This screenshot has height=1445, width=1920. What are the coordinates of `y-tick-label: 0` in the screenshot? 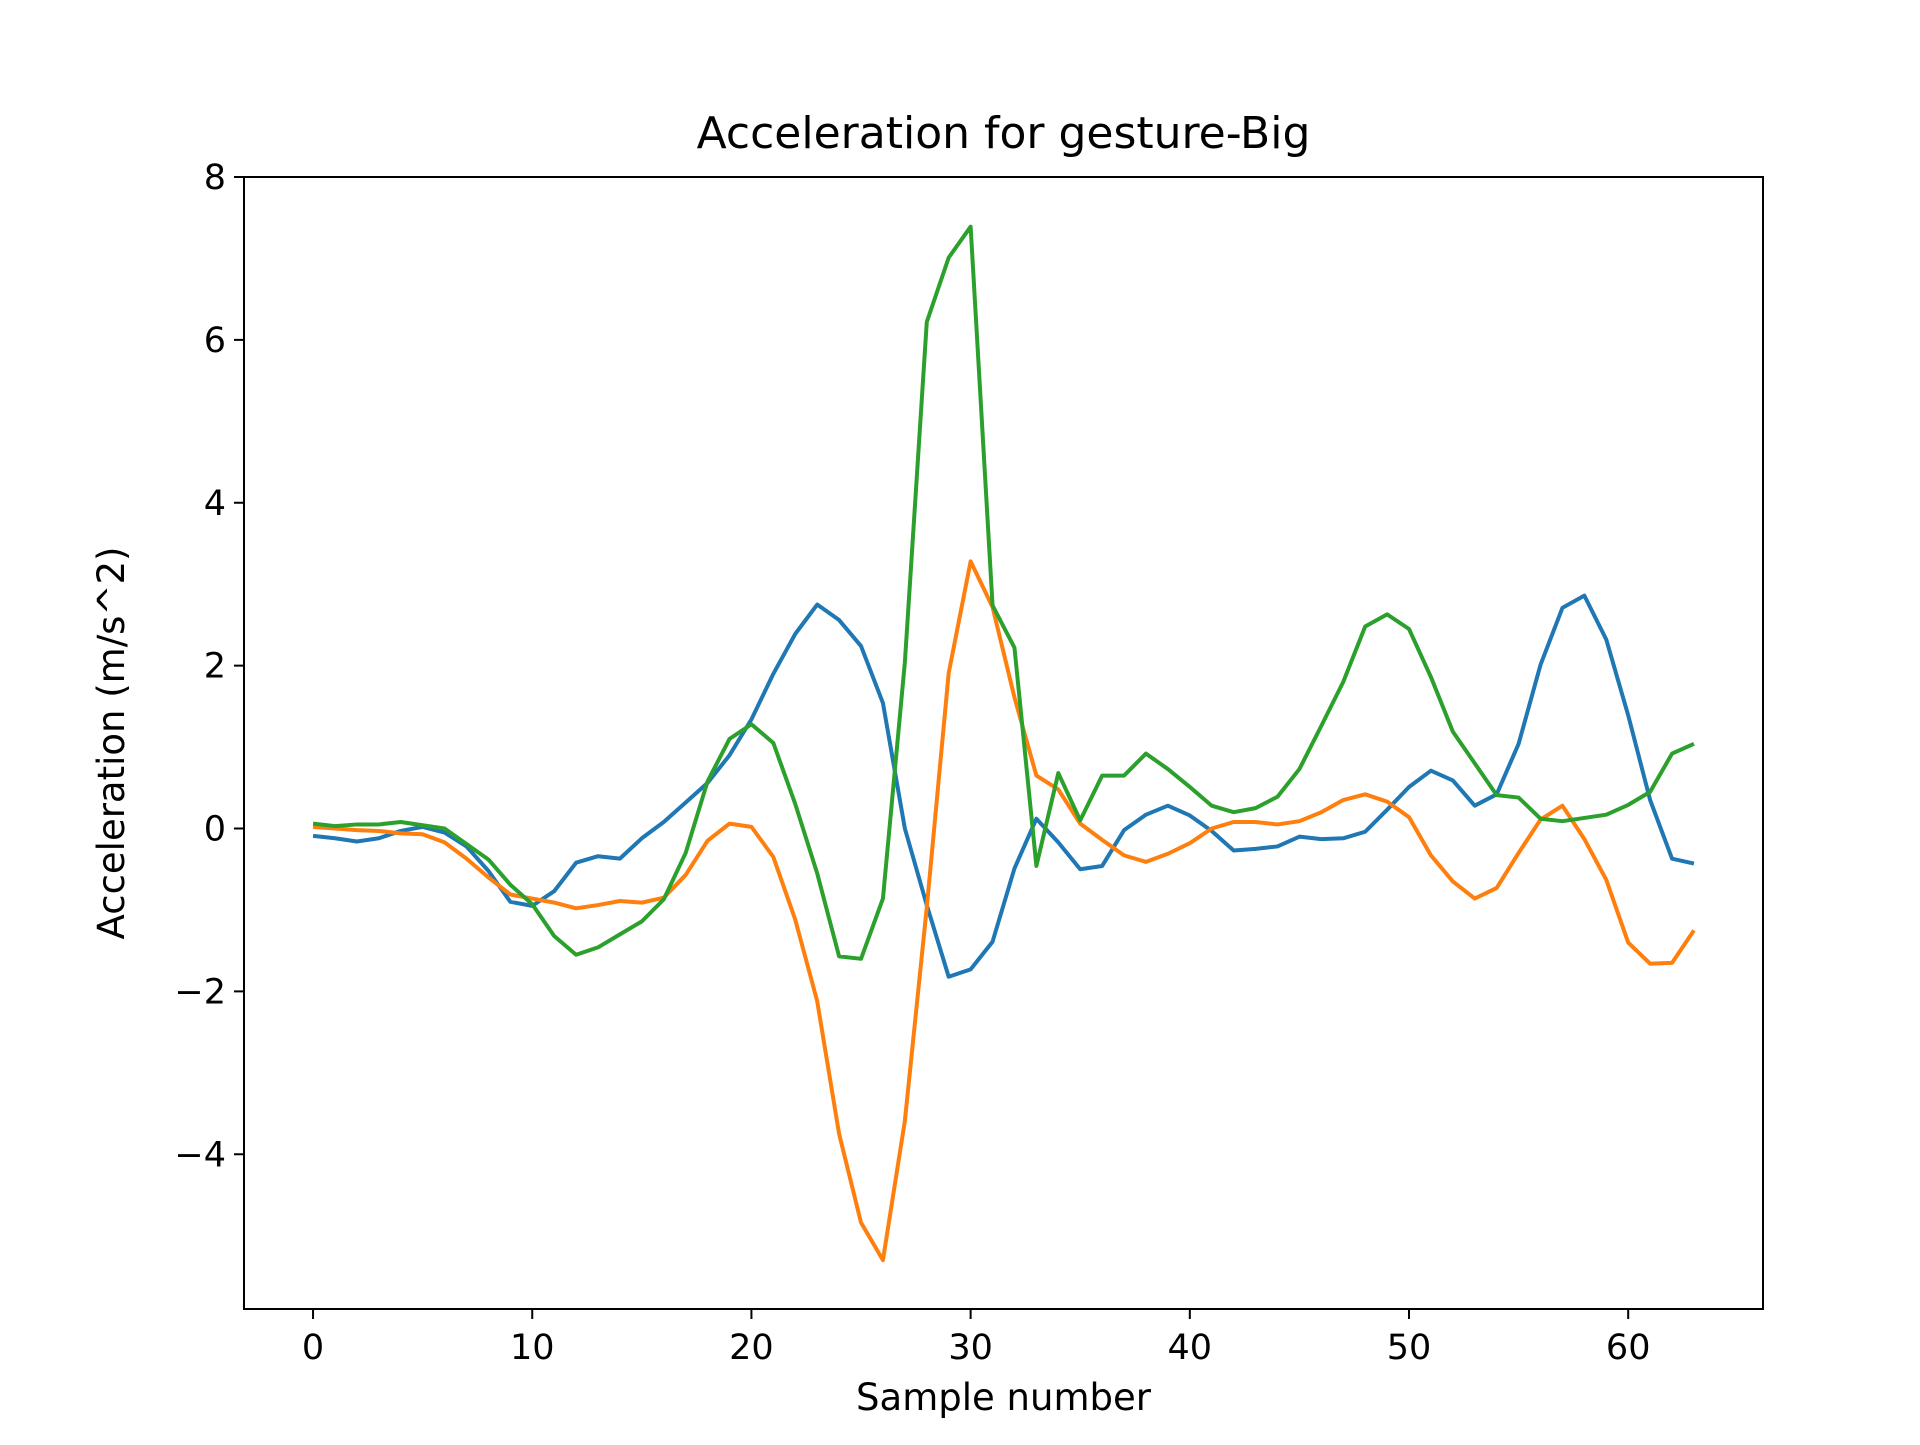 It's located at (215, 830).